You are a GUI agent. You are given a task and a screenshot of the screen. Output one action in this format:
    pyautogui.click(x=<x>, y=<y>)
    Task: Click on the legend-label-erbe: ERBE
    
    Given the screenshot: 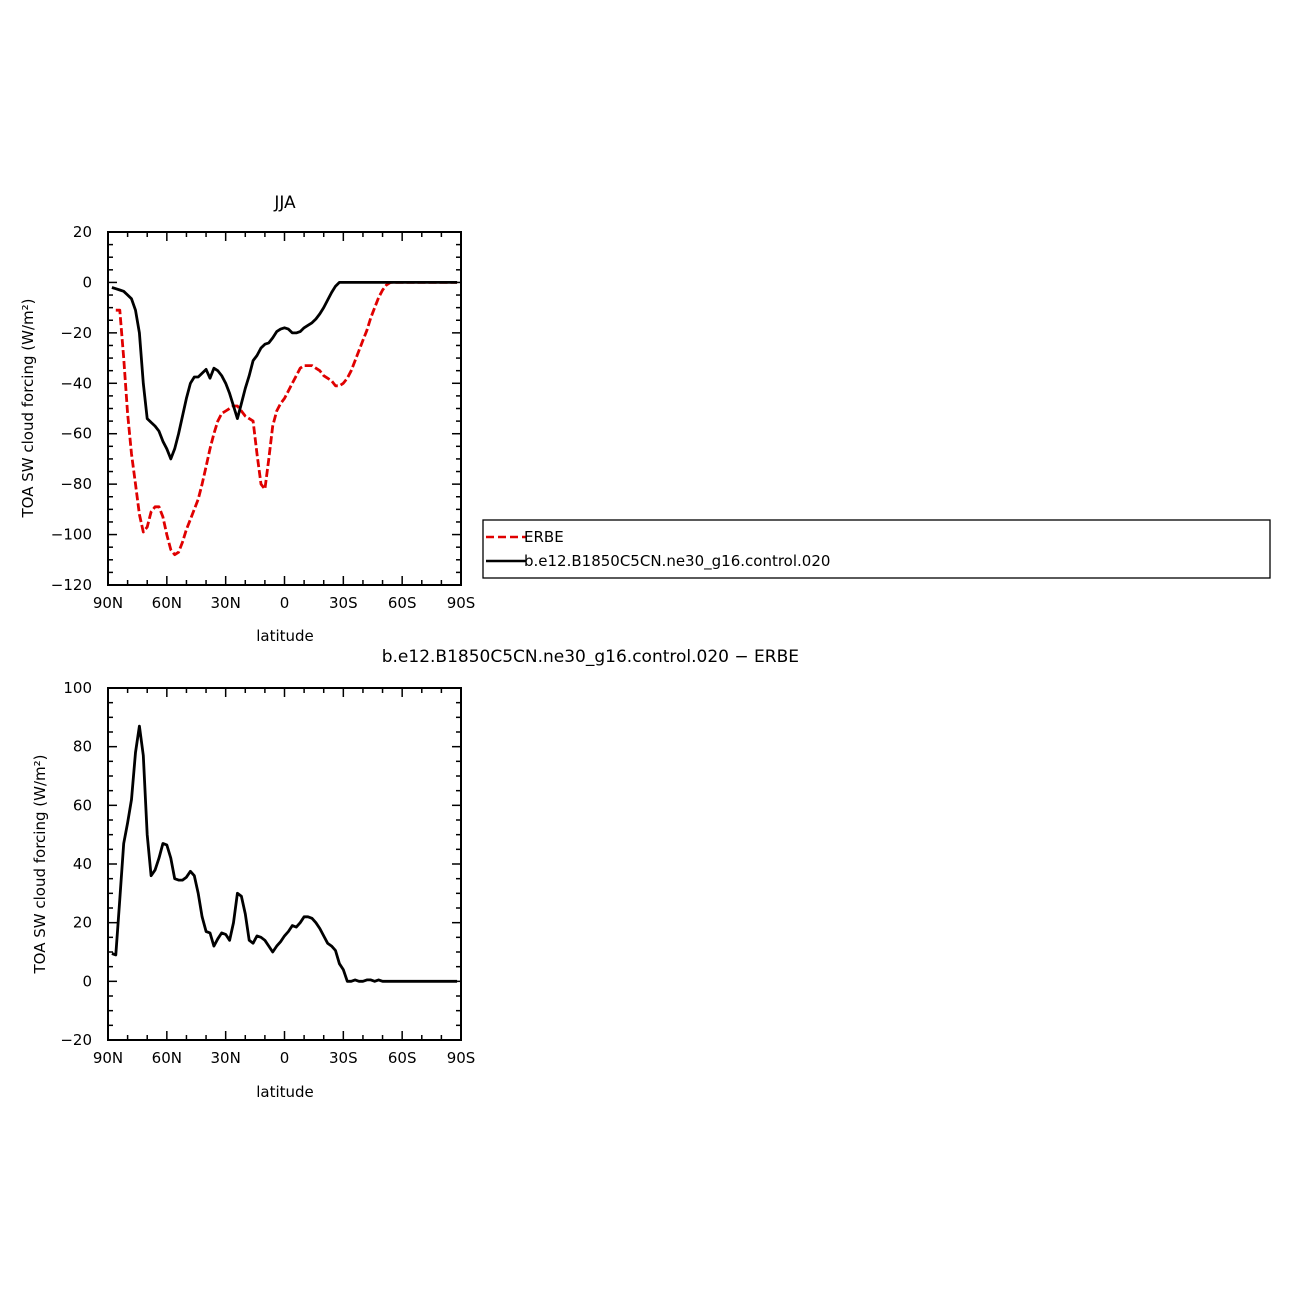 What is the action you would take?
    pyautogui.click(x=544, y=537)
    